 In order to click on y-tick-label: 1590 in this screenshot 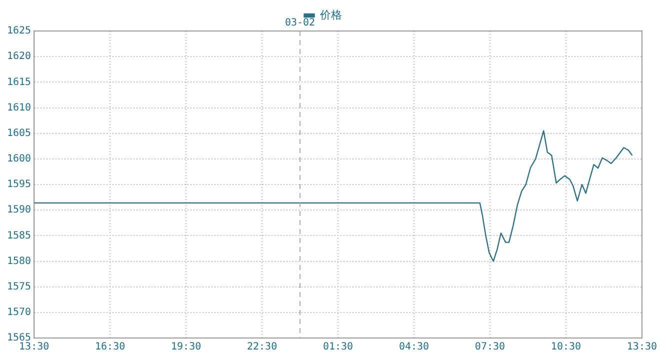, I will do `click(19, 210)`.